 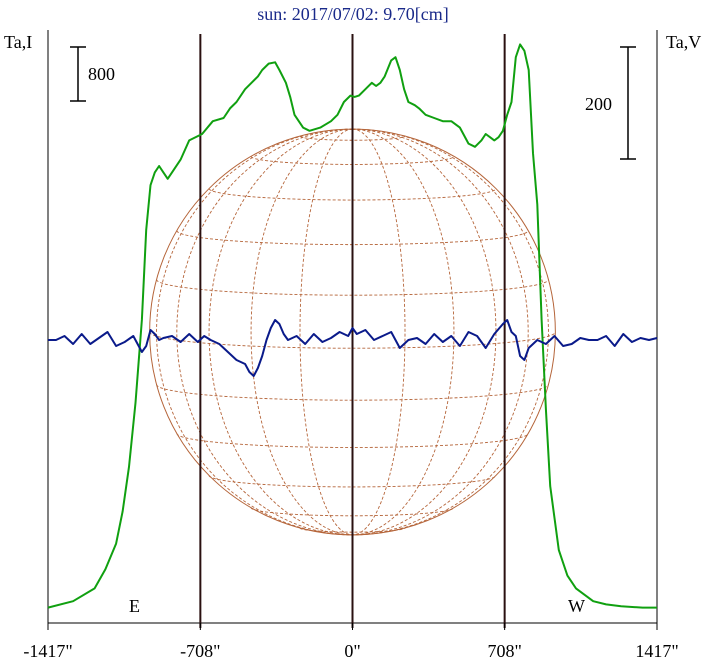 What do you see at coordinates (504, 651) in the screenshot?
I see `x-tick-label: 708"` at bounding box center [504, 651].